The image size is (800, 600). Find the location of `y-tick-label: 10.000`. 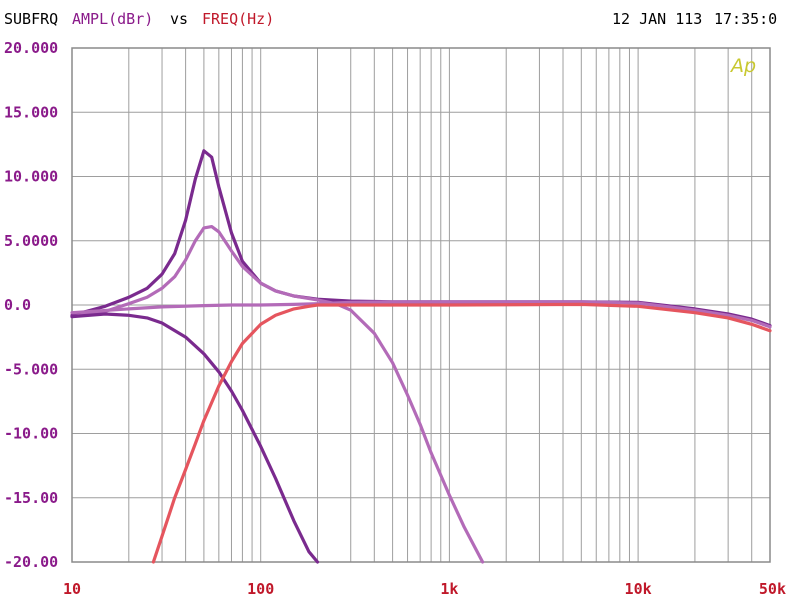

y-tick-label: 10.000 is located at coordinates (31, 177).